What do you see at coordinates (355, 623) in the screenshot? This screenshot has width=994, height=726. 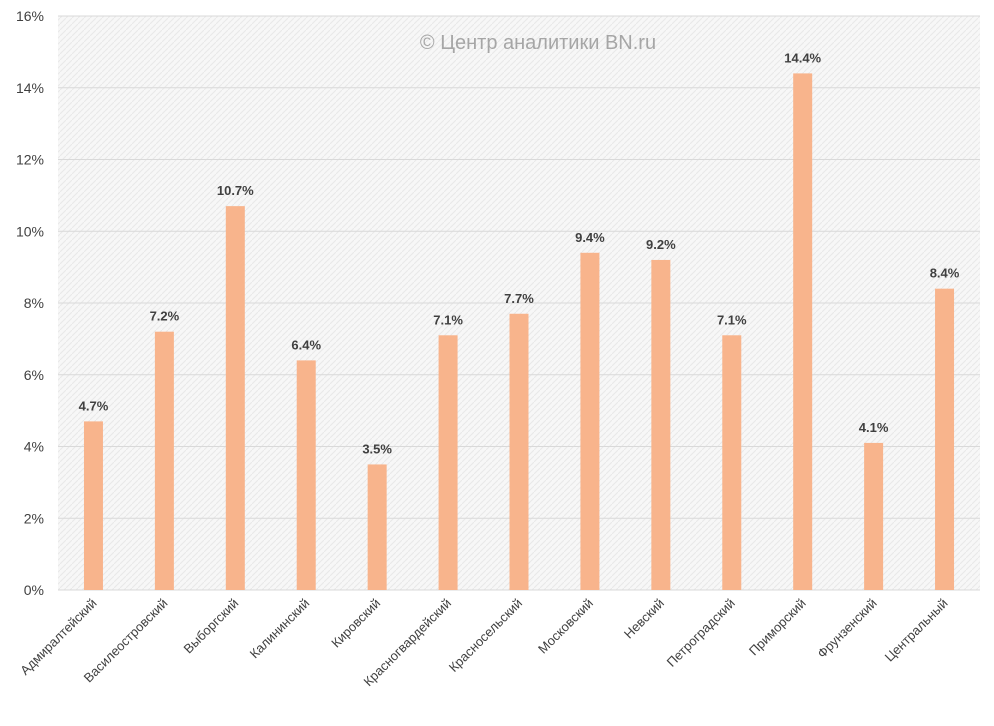 I see `x-tick-label: Кировский` at bounding box center [355, 623].